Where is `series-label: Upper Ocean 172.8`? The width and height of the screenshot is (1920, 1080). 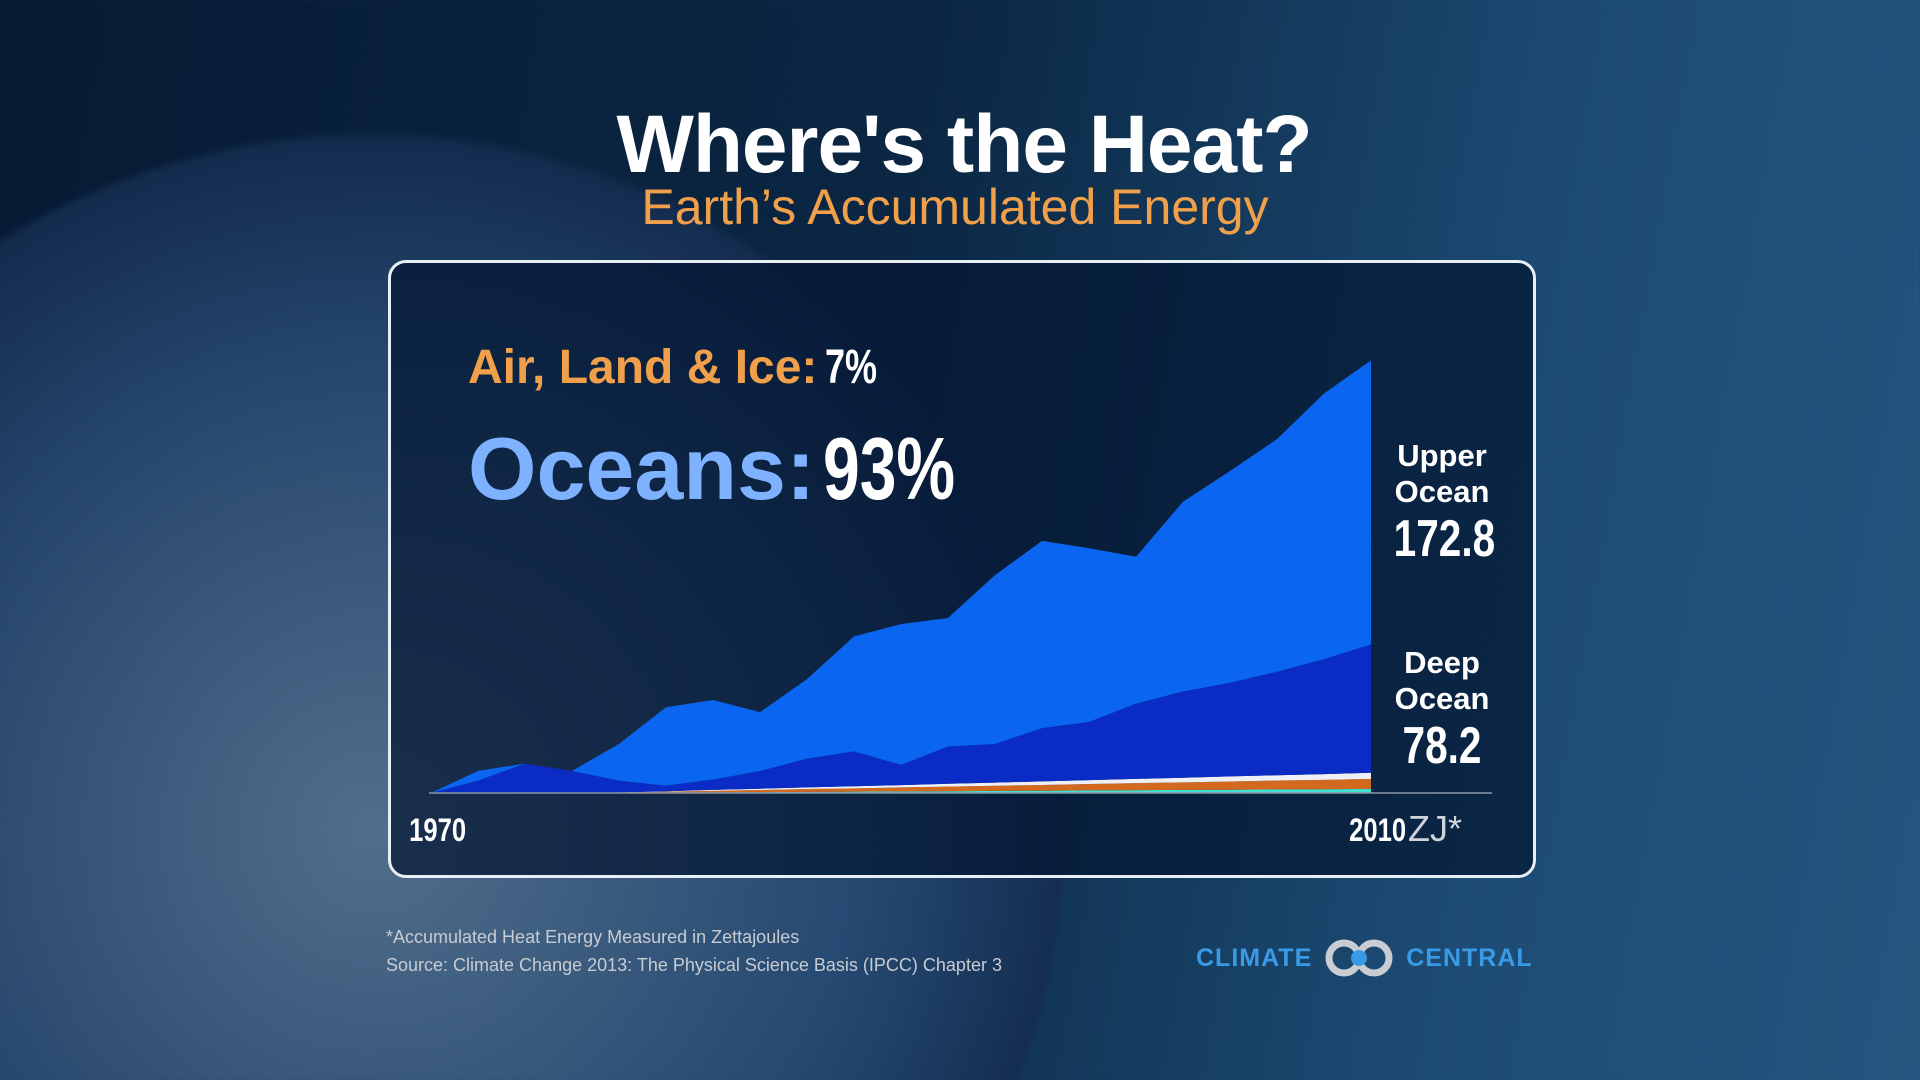
series-label: Upper Ocean 172.8 is located at coordinates (1442, 503).